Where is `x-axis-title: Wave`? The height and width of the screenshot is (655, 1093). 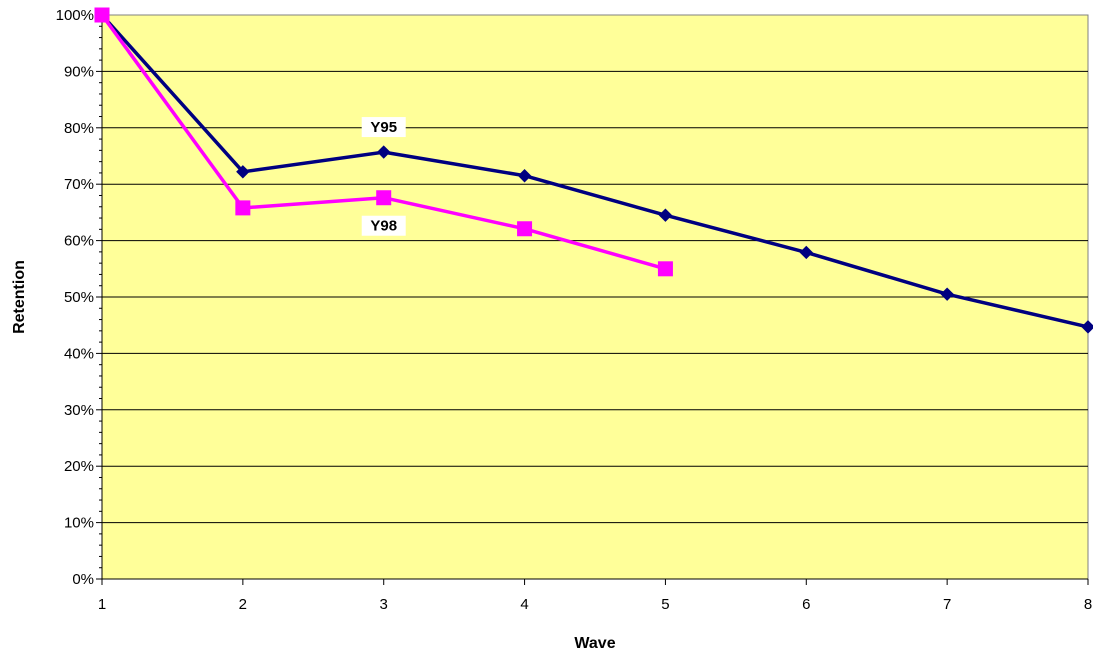
x-axis-title: Wave is located at coordinates (594, 643).